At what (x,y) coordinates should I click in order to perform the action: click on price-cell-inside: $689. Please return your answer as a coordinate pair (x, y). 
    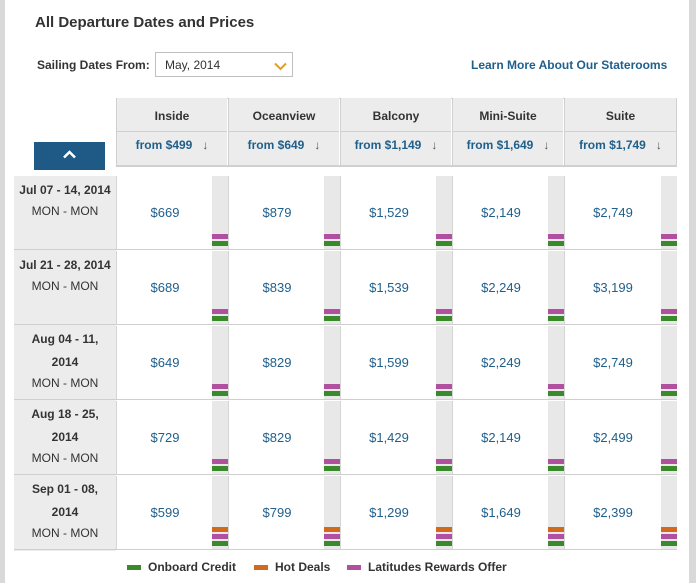
    Looking at the image, I should click on (172, 287).